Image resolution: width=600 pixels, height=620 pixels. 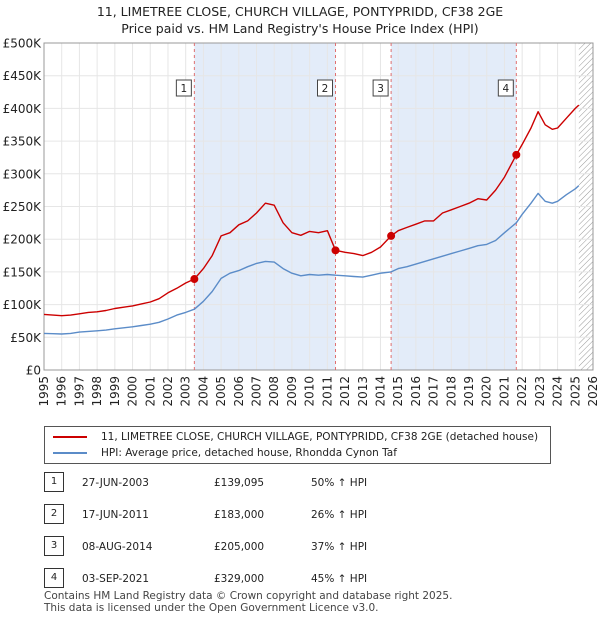 I want to click on x-tick-label: 2004, so click(x=203, y=391).